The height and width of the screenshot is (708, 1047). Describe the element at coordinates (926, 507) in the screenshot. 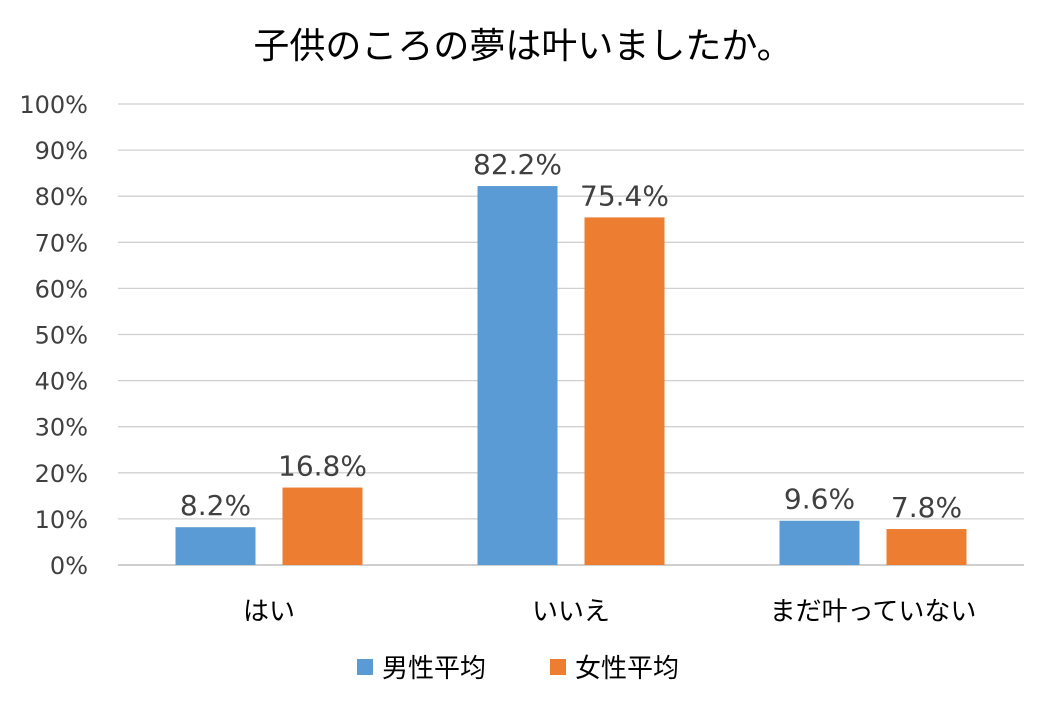

I see `data-label: 7.8%` at that location.